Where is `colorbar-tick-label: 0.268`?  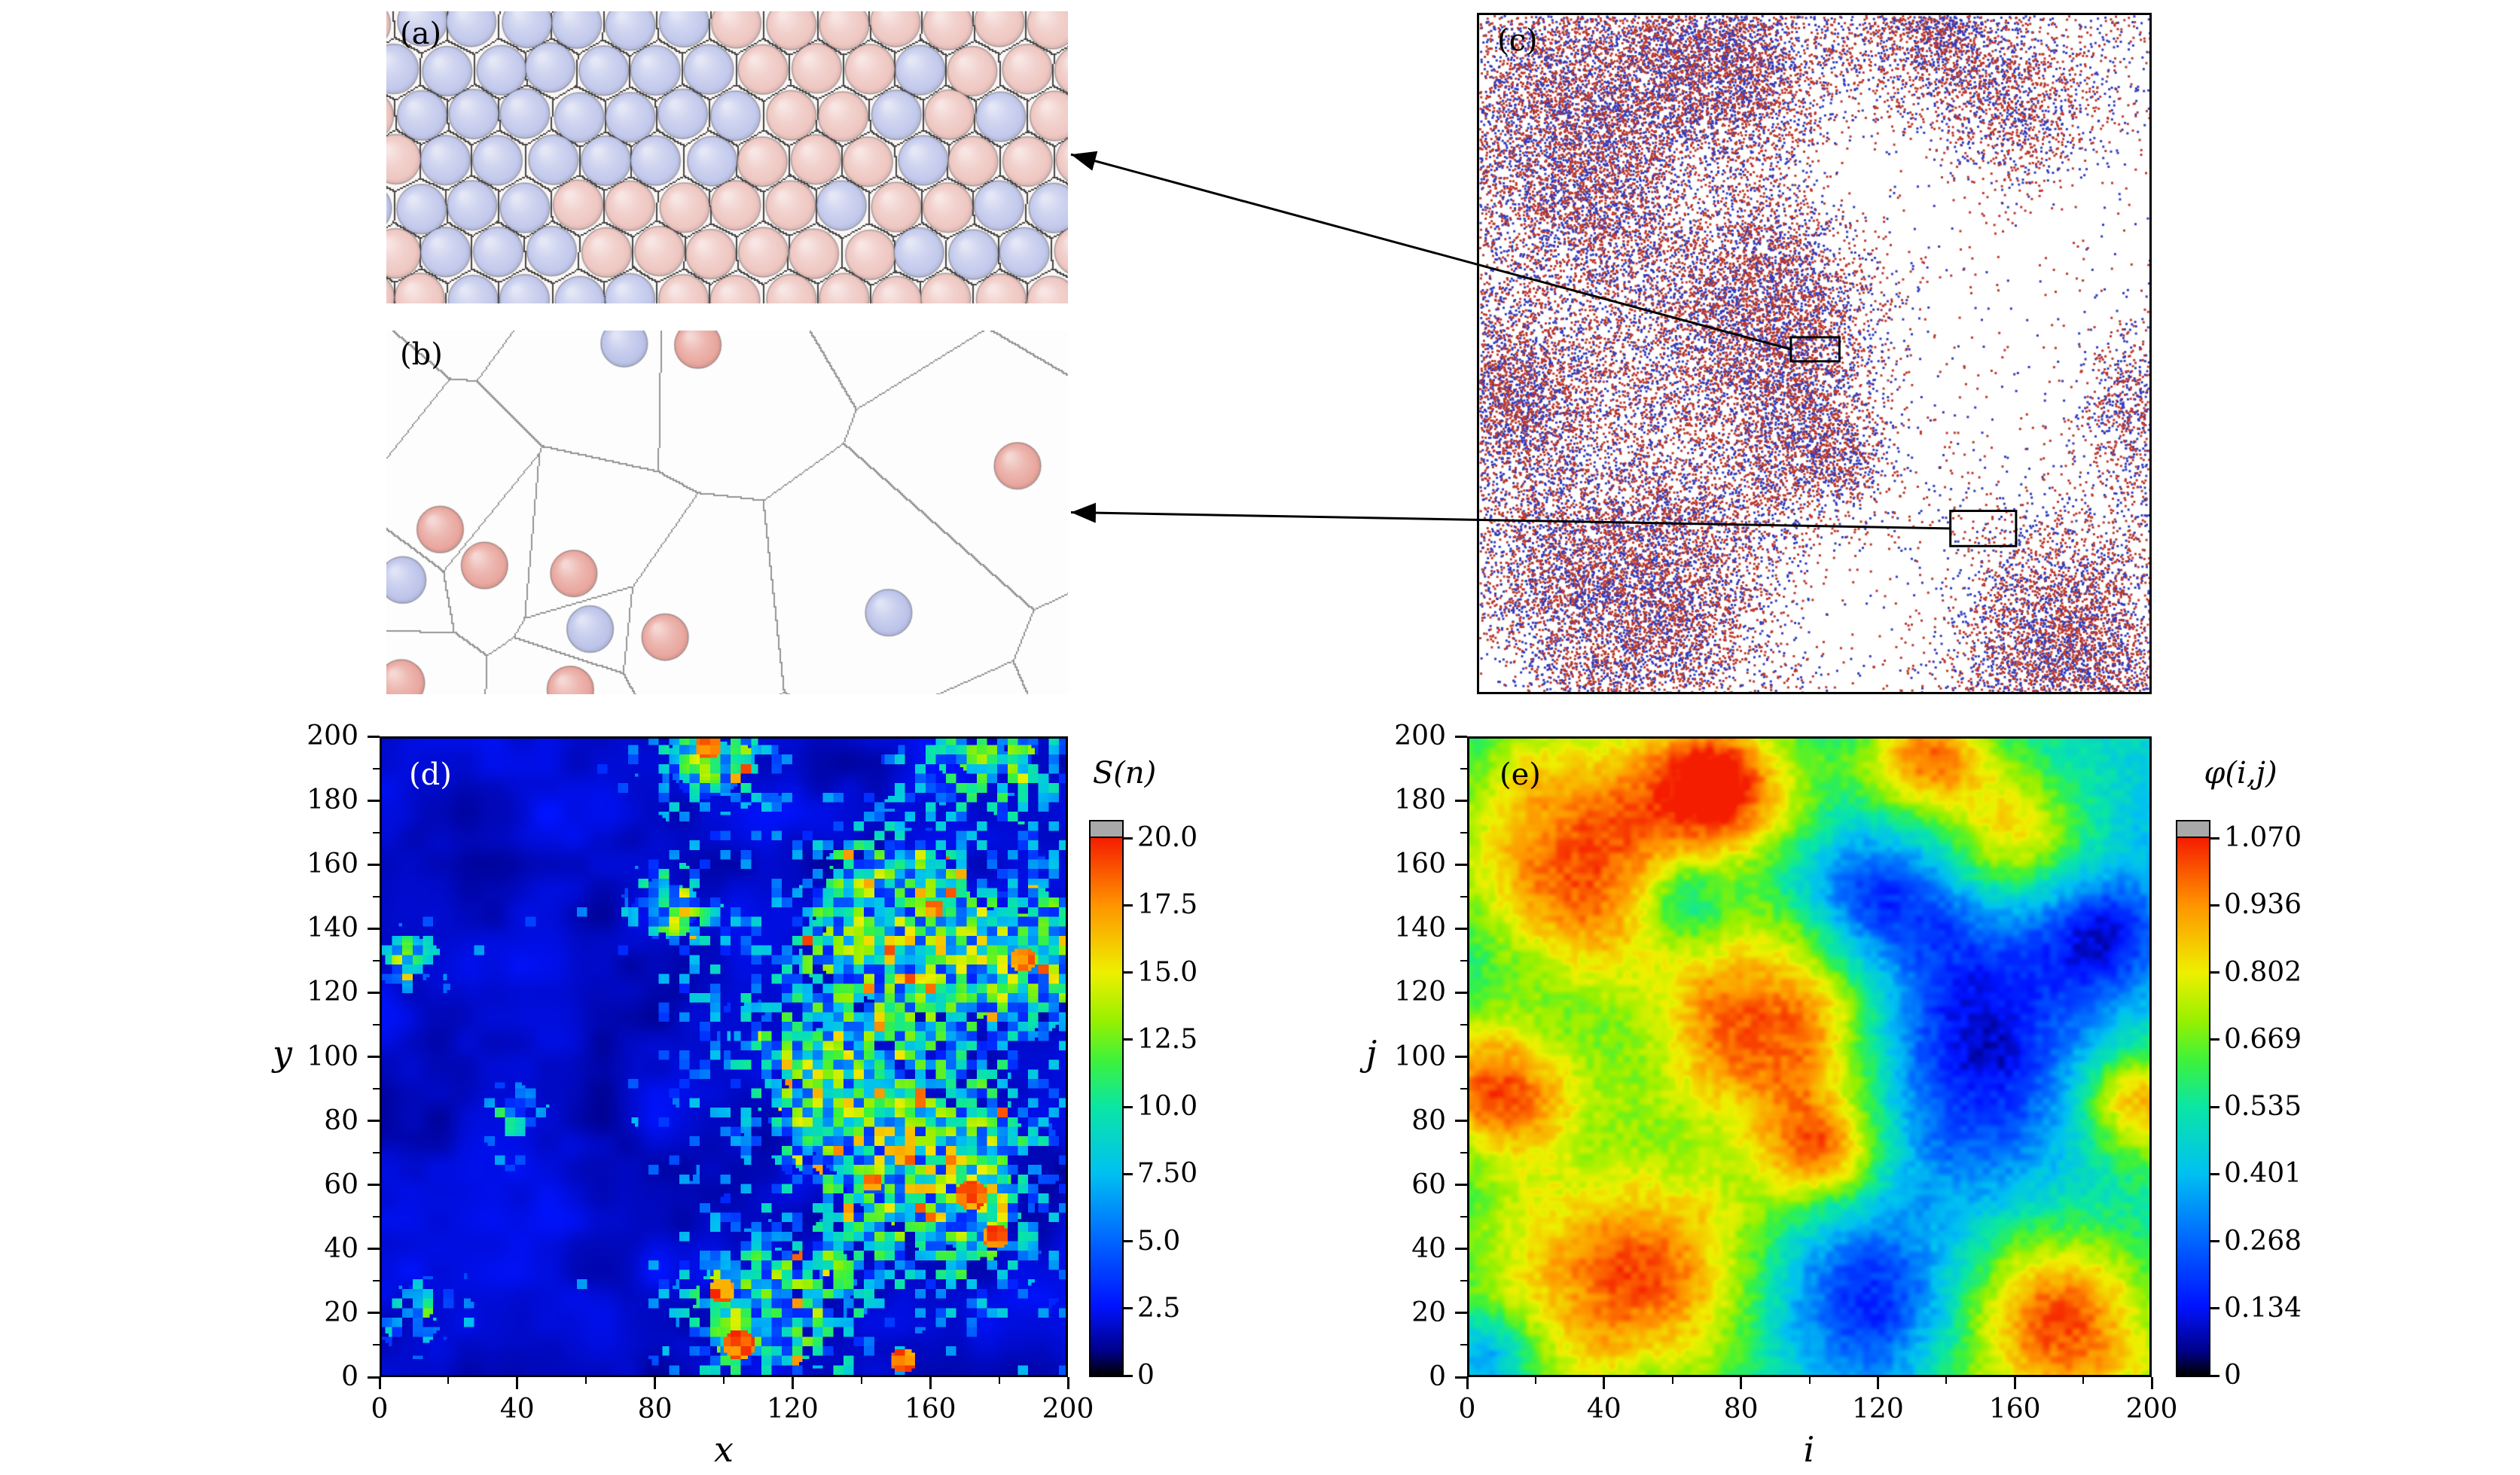
colorbar-tick-label: 0.268 is located at coordinates (2263, 1241).